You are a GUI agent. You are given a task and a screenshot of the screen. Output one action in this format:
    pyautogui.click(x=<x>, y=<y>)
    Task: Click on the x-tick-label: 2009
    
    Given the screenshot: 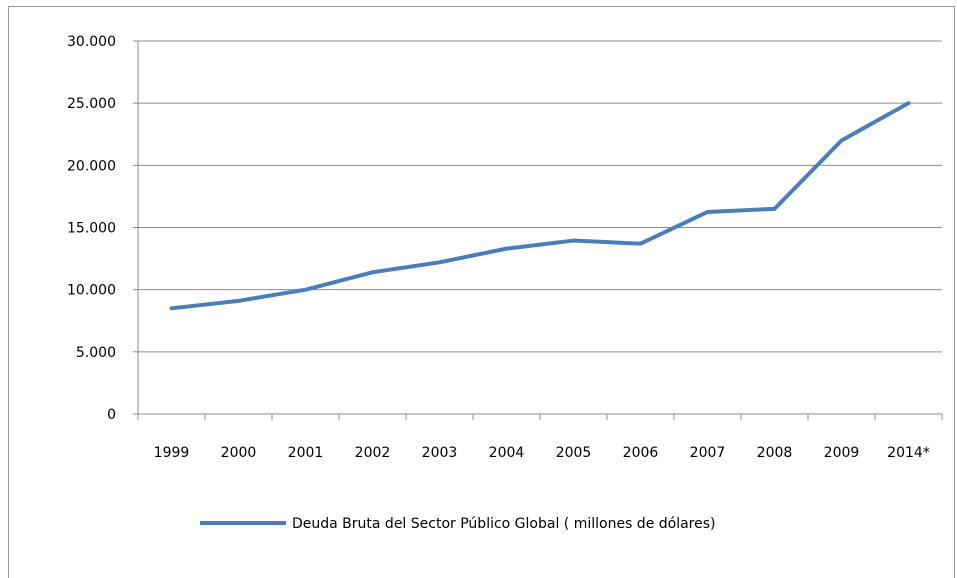 What is the action you would take?
    pyautogui.click(x=842, y=453)
    